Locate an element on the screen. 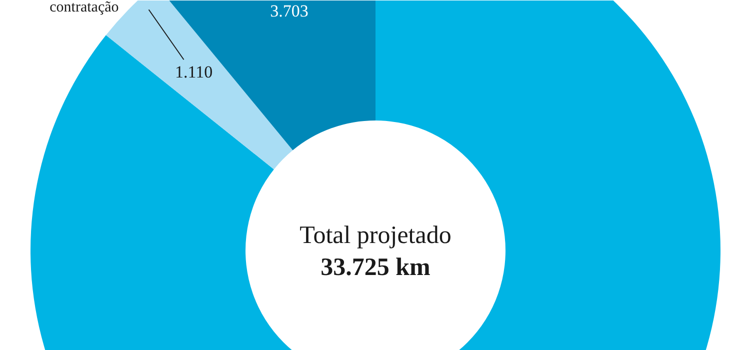 Image resolution: width=750 pixels, height=350 pixels. slice-label: contratação is located at coordinates (84, 8).